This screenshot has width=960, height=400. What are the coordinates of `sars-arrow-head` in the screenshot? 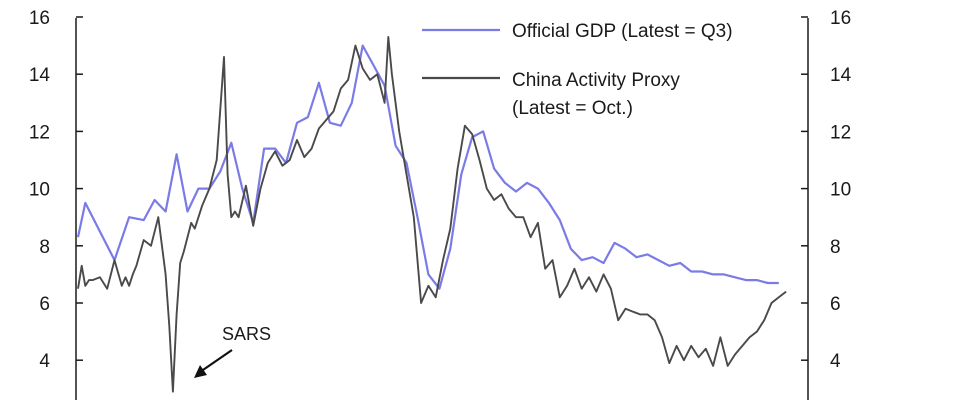 It's located at (200, 371).